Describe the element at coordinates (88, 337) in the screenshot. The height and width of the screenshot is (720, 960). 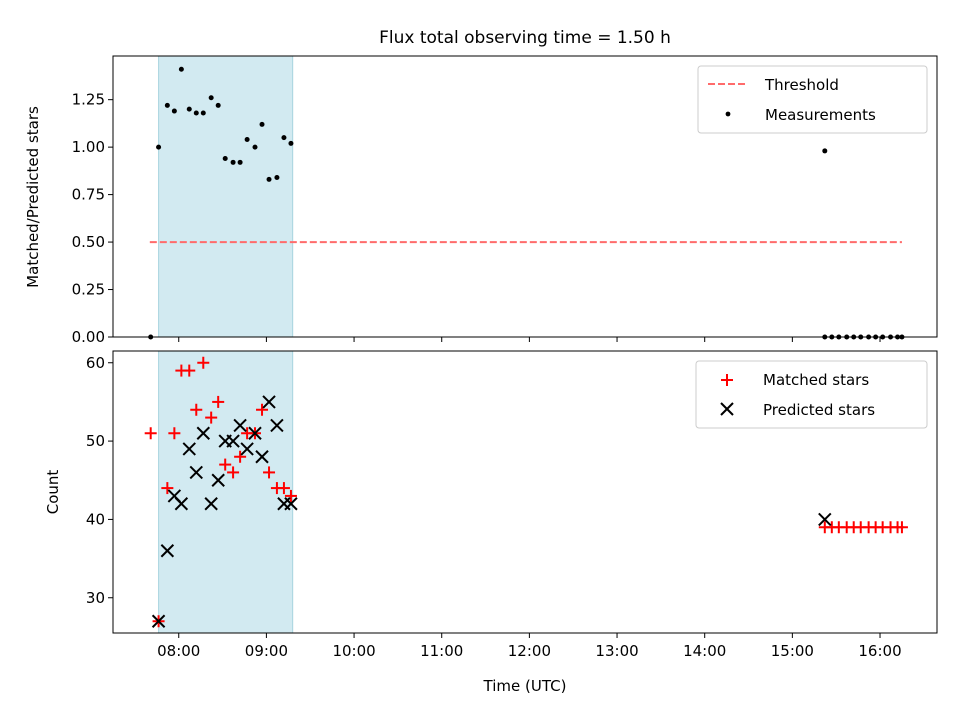
I see `y-tick-label: 0.00` at that location.